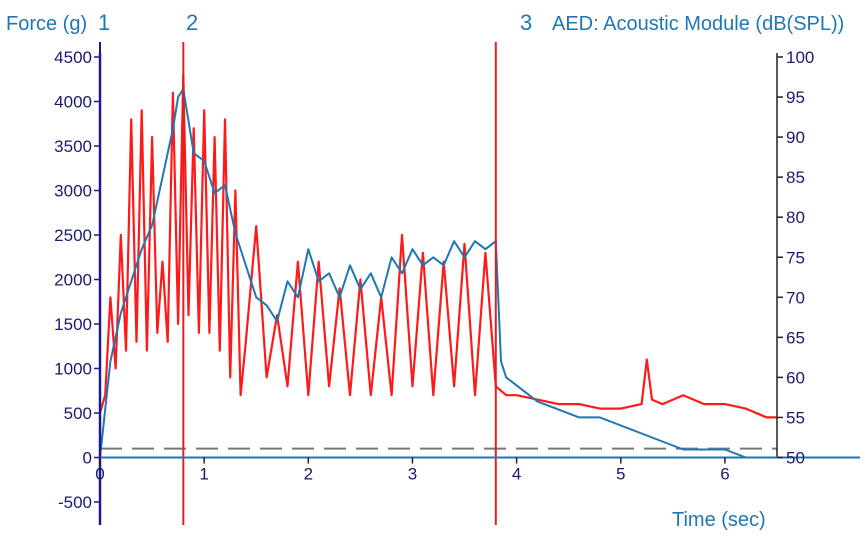 The image size is (865, 551). Describe the element at coordinates (795, 417) in the screenshot. I see `y2-tick-label: 55` at that location.